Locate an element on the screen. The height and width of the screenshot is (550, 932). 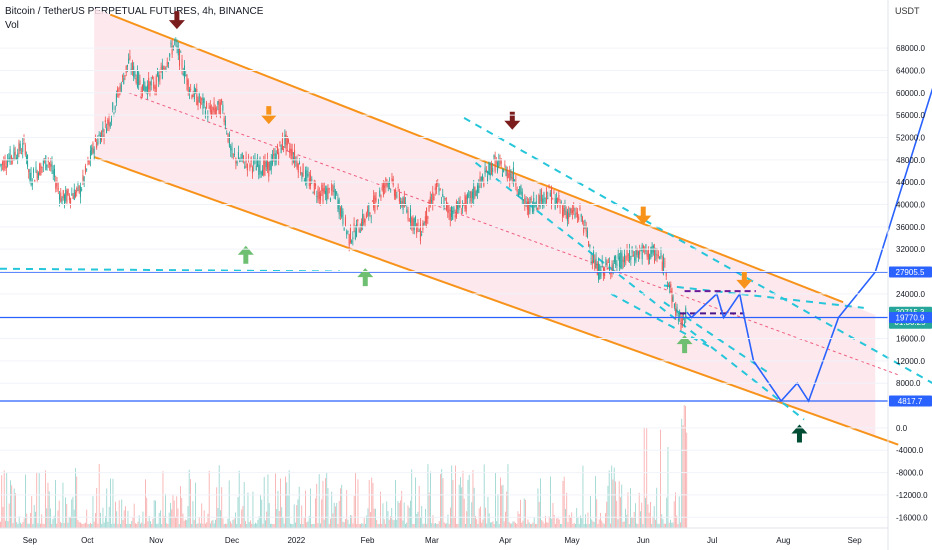
x-tick-label: Mar is located at coordinates (432, 540).